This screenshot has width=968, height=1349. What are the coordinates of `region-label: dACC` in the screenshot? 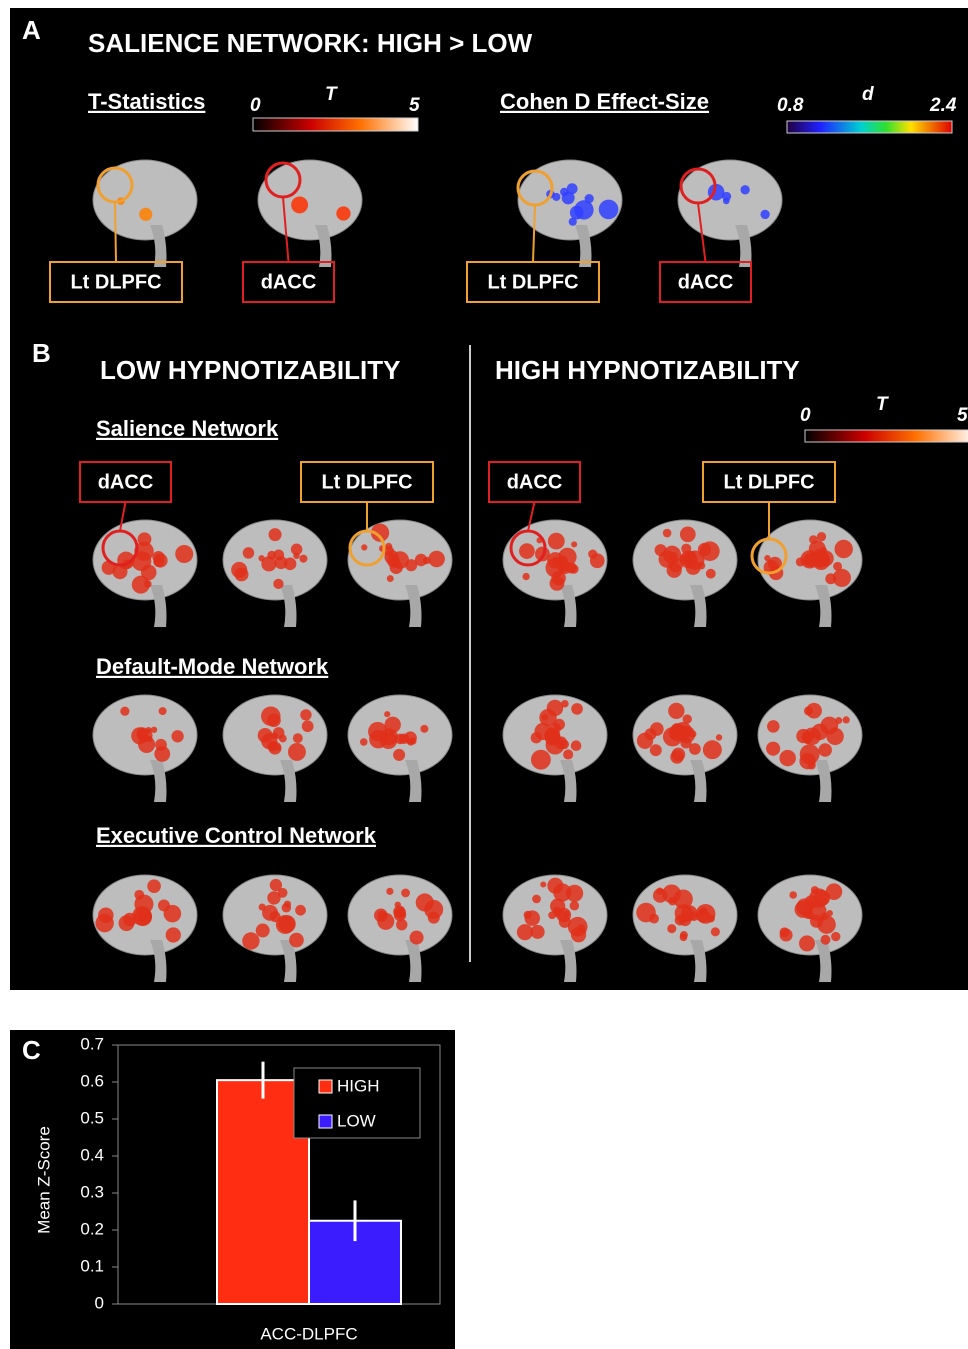 It's located at (289, 282).